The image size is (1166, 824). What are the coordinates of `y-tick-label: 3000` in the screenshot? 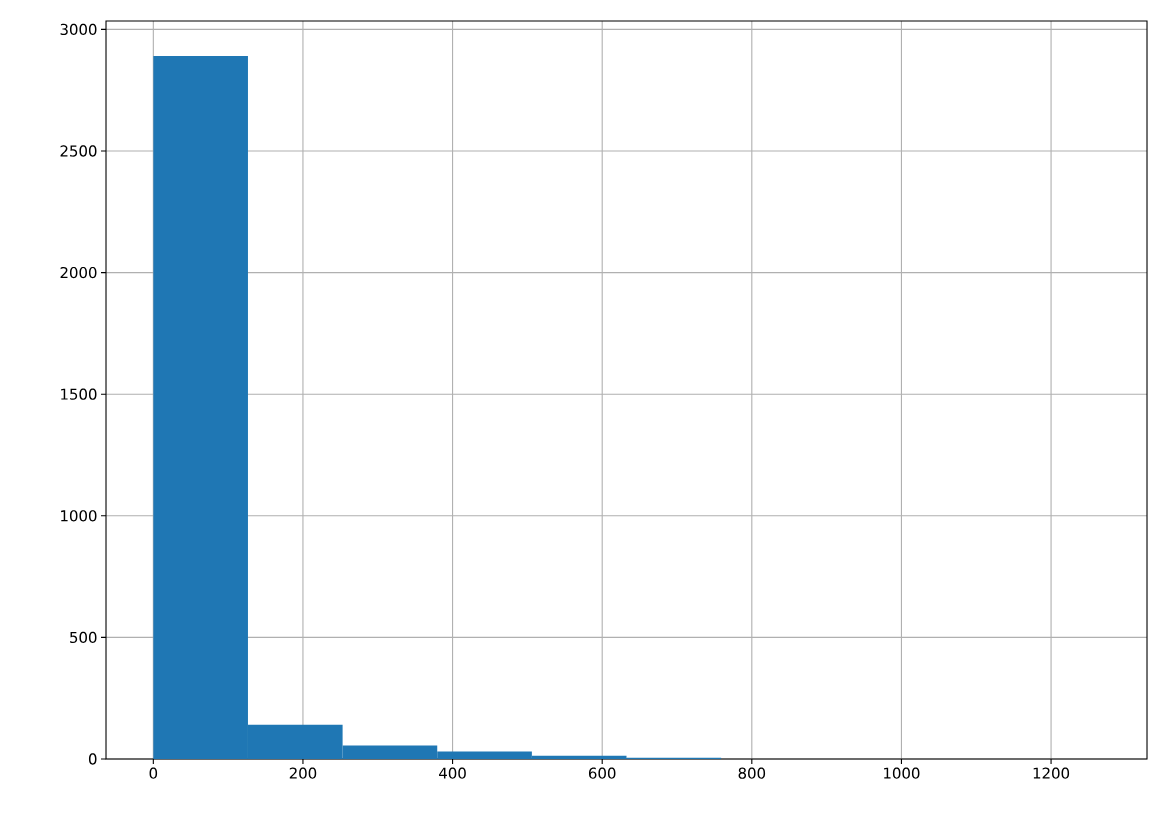 It's located at (78, 29).